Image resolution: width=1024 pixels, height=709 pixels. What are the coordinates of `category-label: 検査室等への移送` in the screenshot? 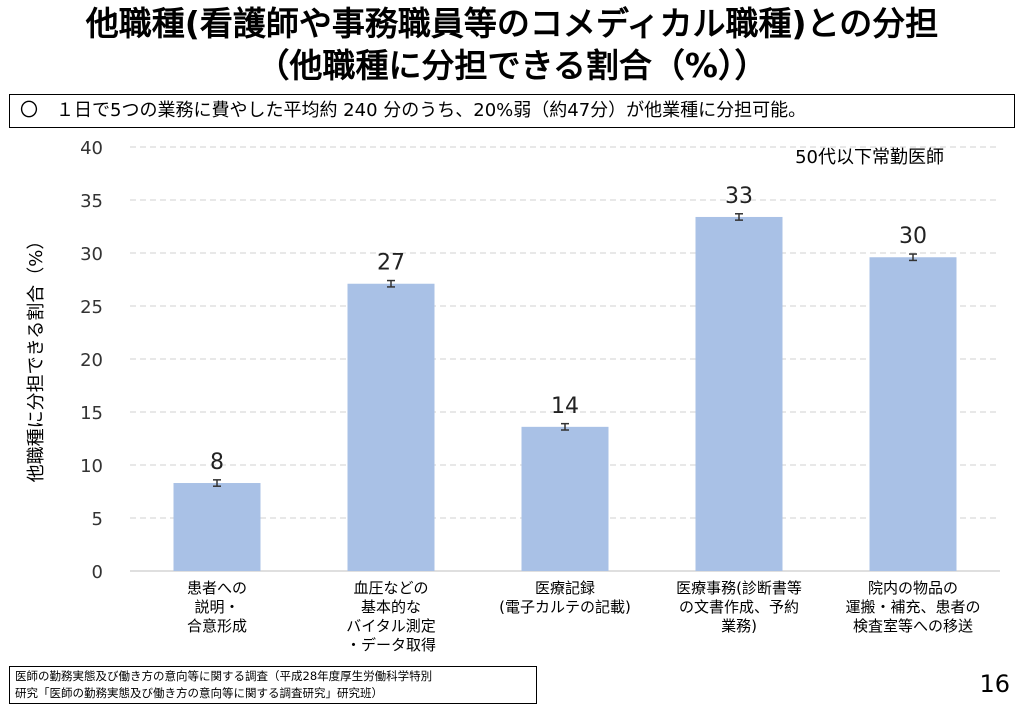 It's located at (913, 626).